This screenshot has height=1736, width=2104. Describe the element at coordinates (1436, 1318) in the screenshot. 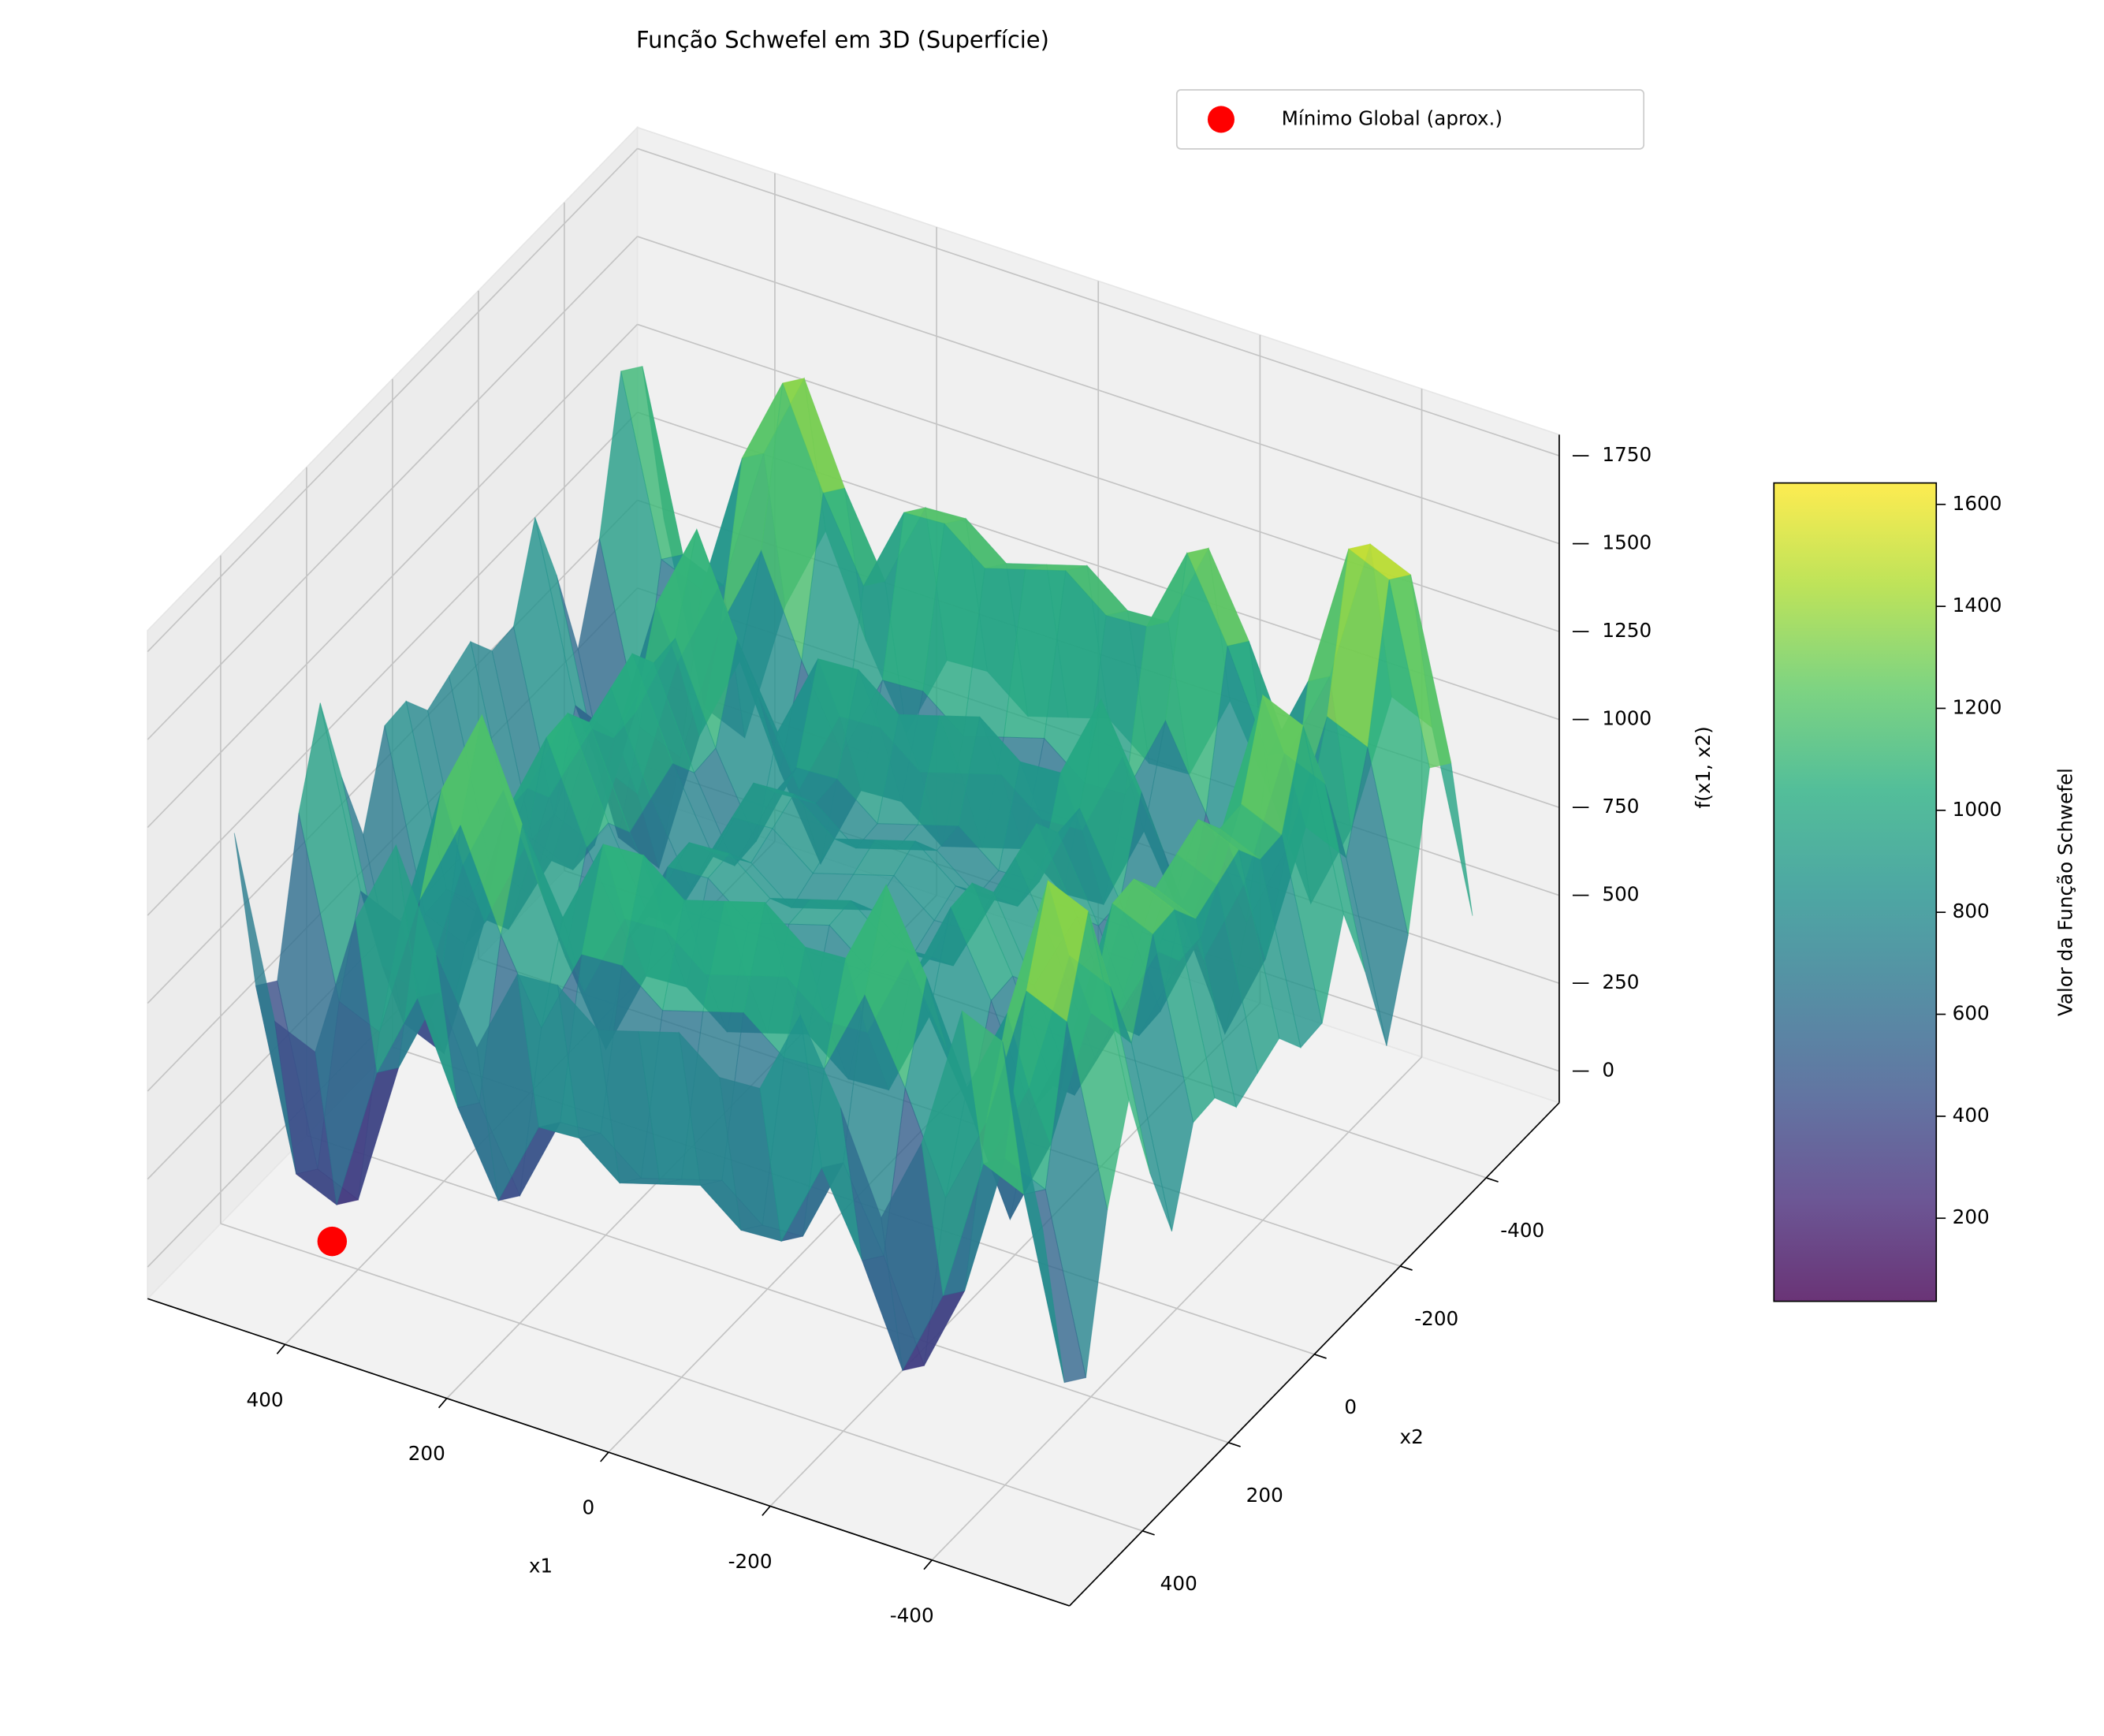

I see `y-tick-label: -200` at that location.